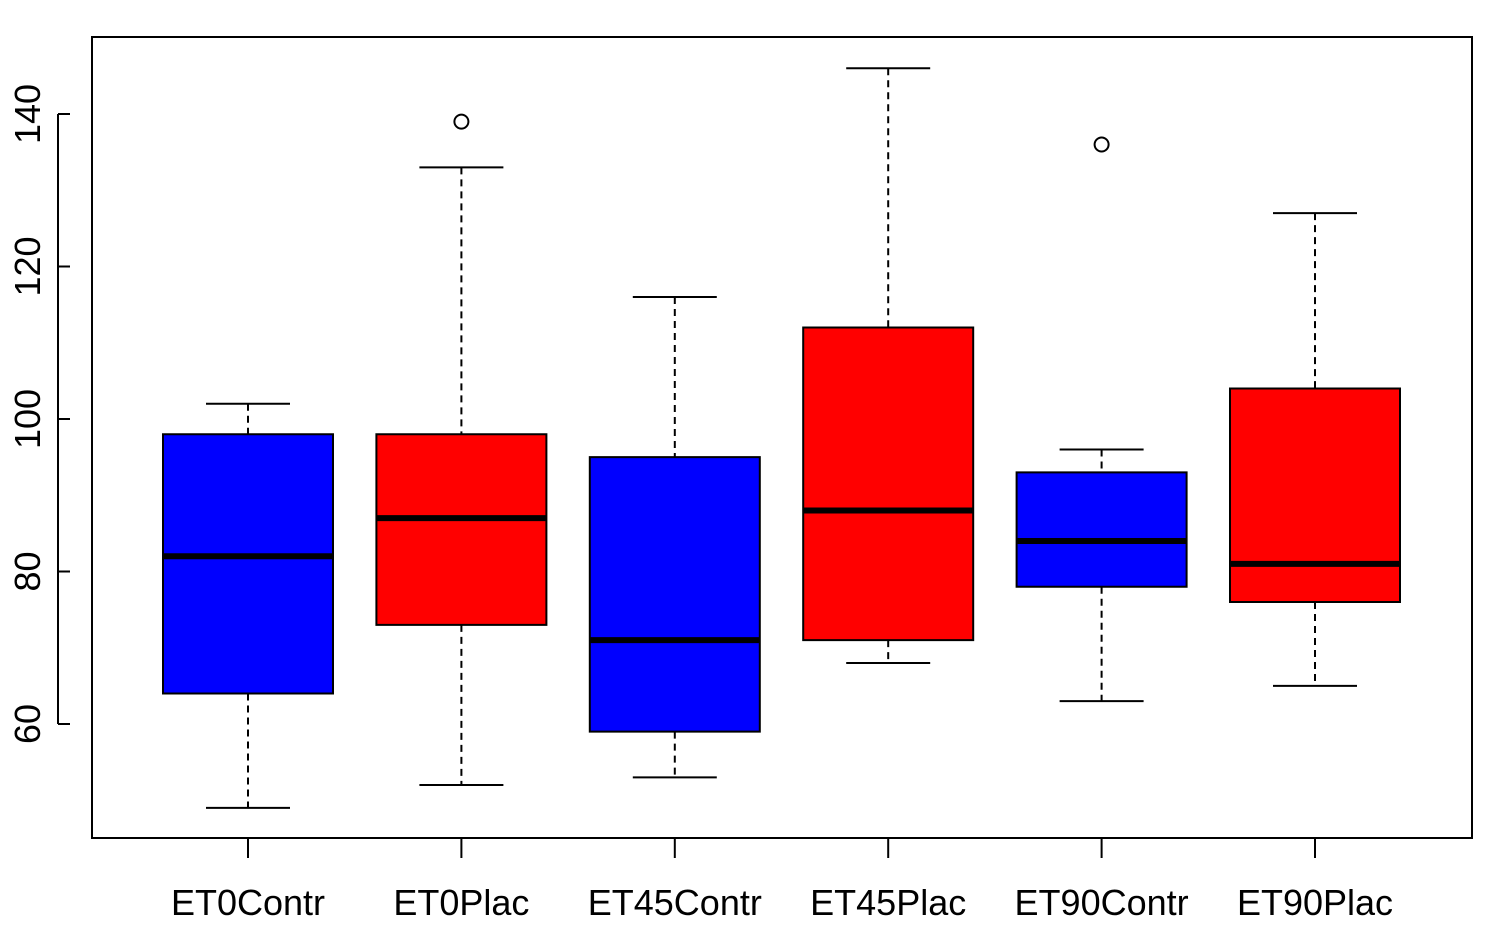 This screenshot has width=1492, height=931. What do you see at coordinates (1102, 902) in the screenshot?
I see `x-tick-label: ET90Contr` at bounding box center [1102, 902].